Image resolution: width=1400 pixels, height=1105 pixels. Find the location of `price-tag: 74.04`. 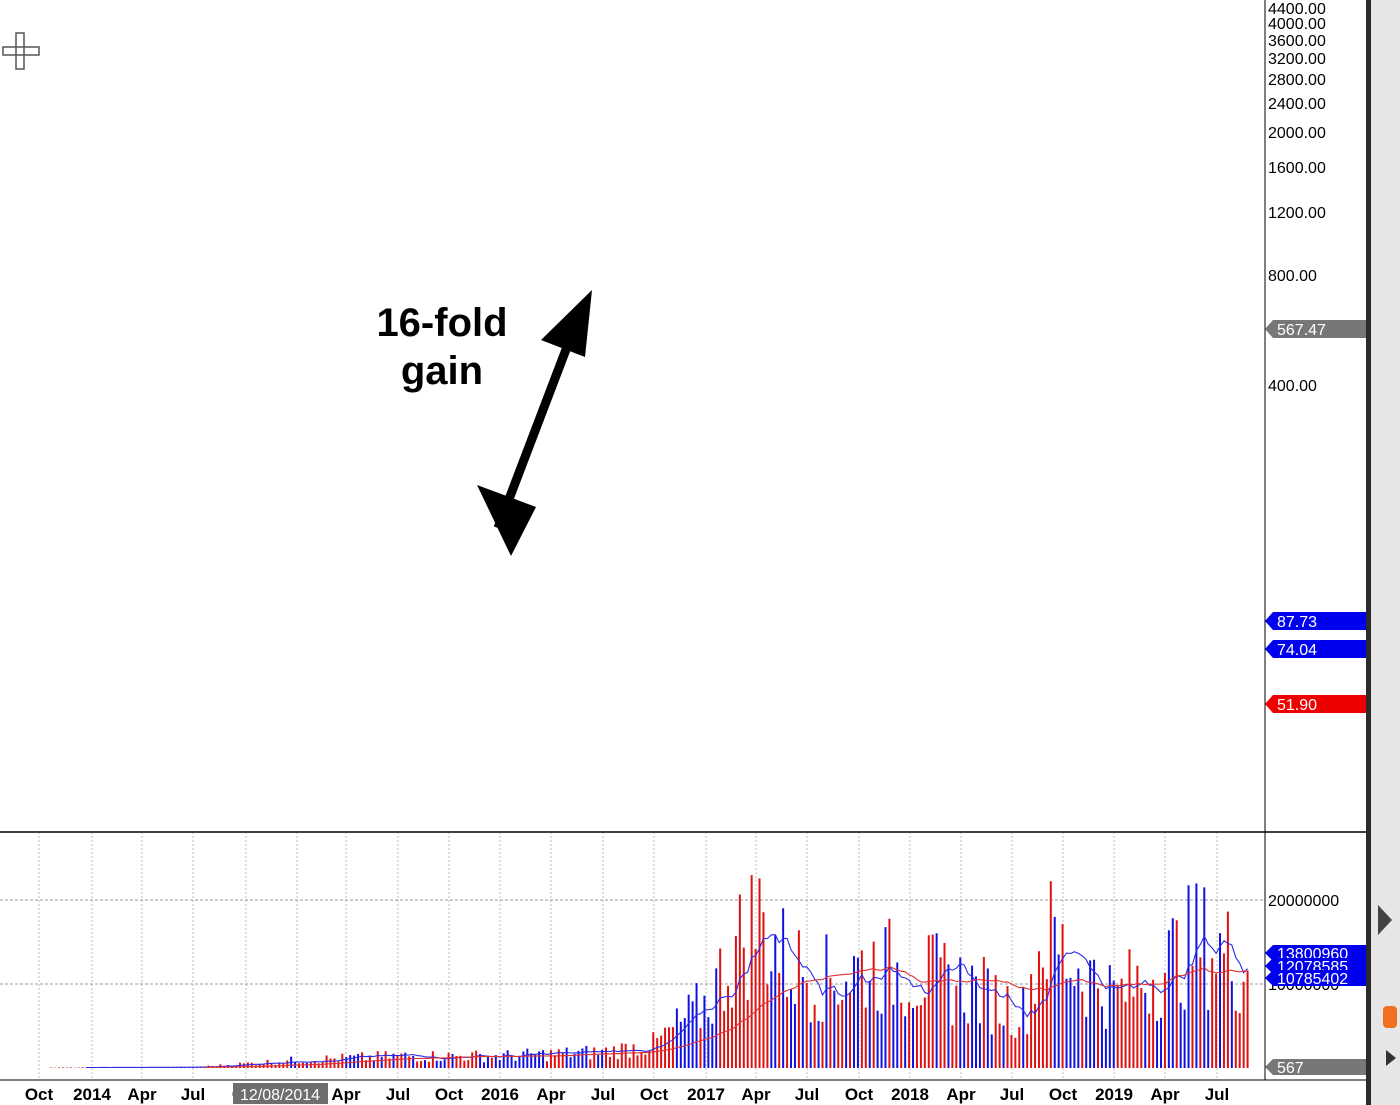

price-tag: 74.04 is located at coordinates (1315, 649).